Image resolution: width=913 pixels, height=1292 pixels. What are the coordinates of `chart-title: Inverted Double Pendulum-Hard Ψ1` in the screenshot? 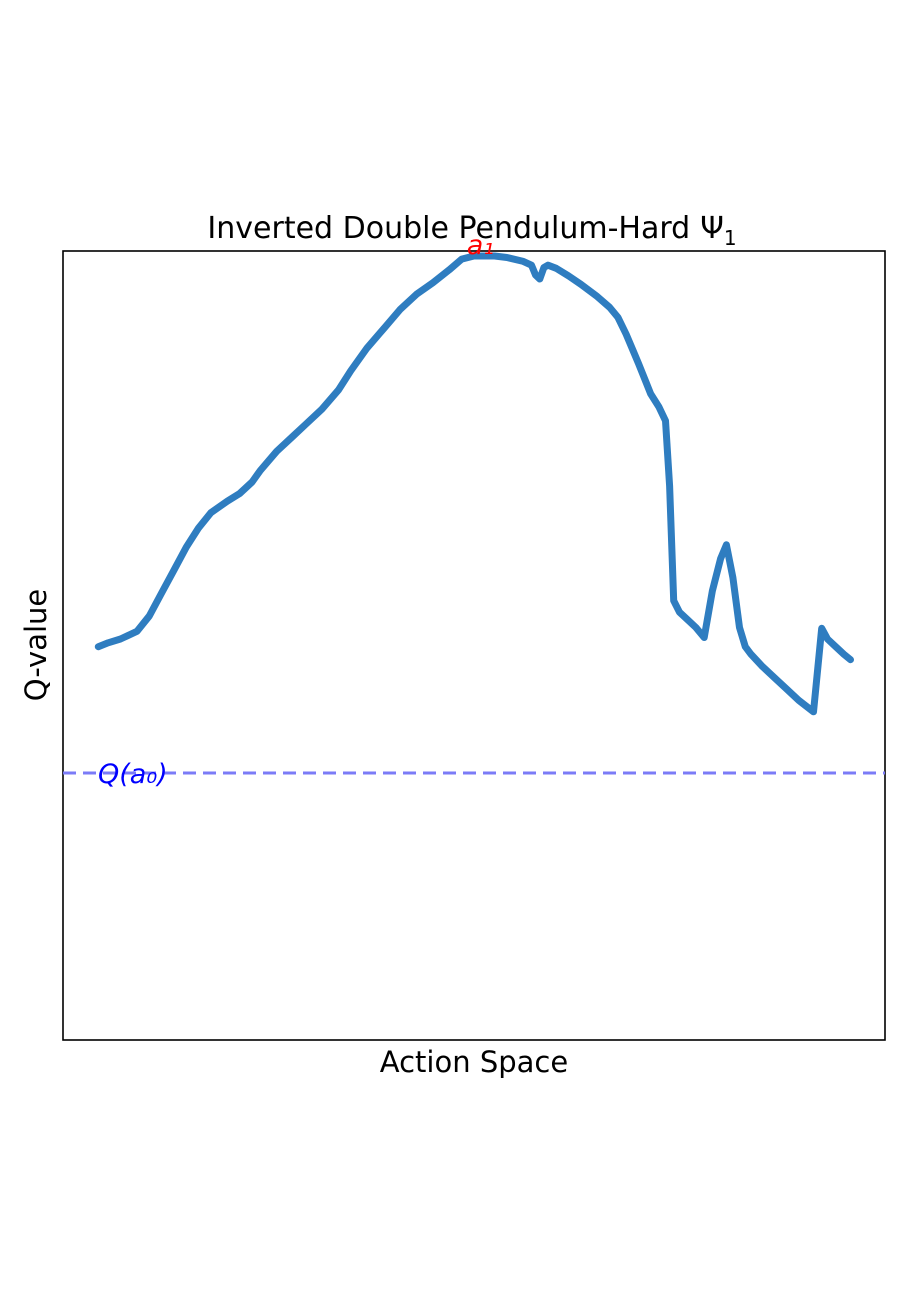 It's located at (471, 230).